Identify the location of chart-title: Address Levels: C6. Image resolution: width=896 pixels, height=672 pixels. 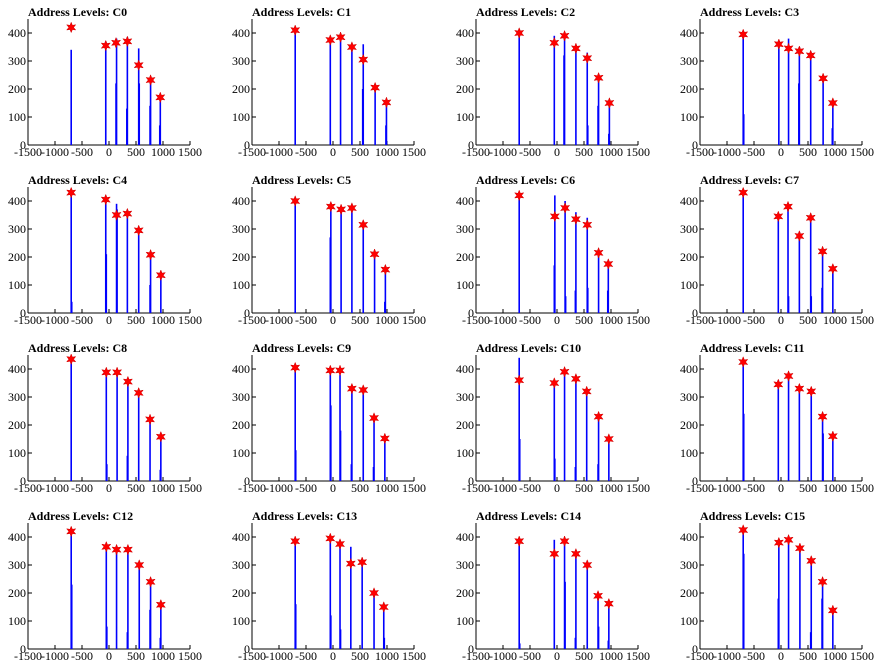
(526, 180).